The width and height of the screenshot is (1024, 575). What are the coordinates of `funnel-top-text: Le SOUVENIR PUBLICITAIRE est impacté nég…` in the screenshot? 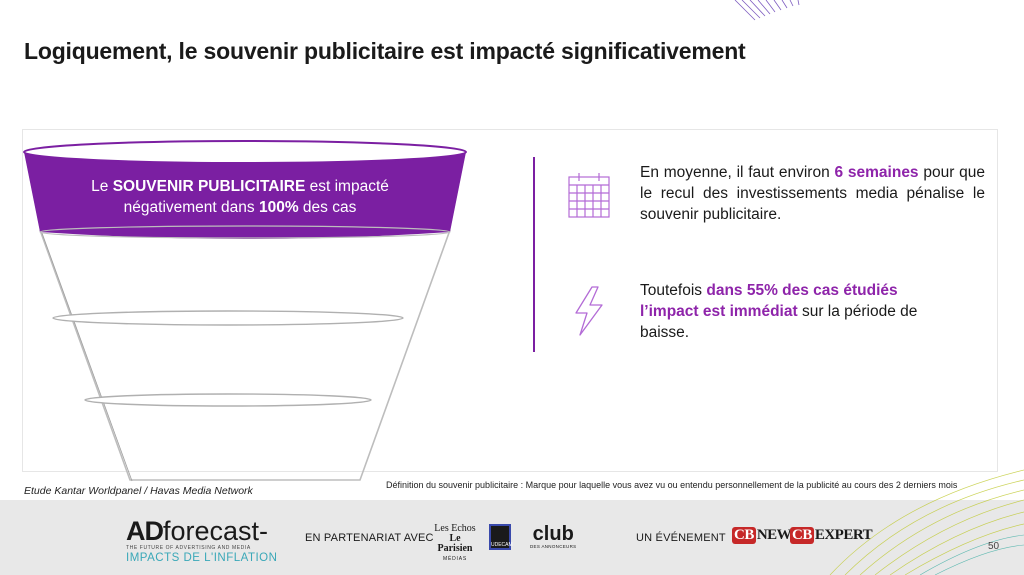 It's located at (240, 197).